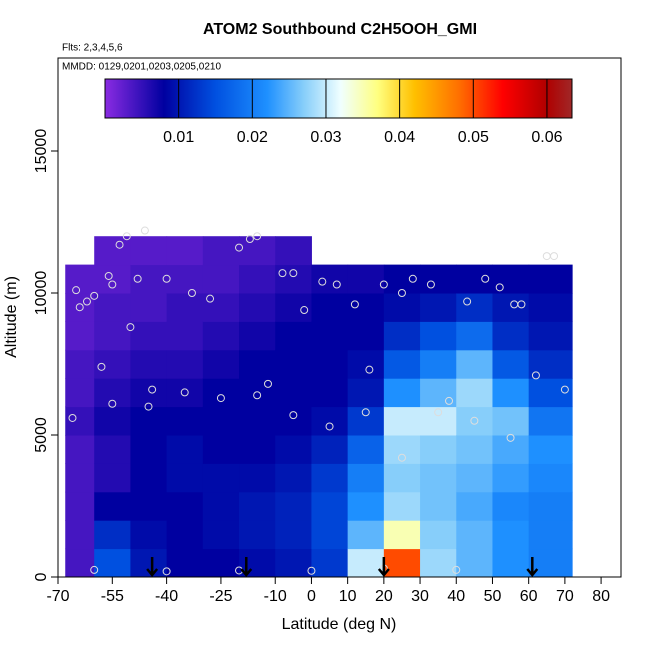 This screenshot has height=655, width=650. Describe the element at coordinates (41, 576) in the screenshot. I see `y-tick-label: 0` at that location.